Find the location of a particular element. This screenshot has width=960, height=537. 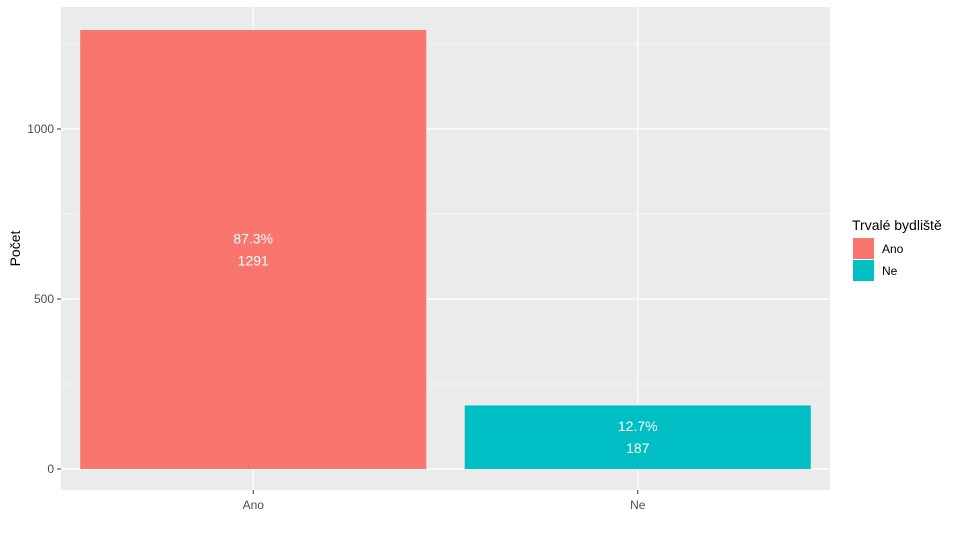

bar-ne is located at coordinates (637, 437).